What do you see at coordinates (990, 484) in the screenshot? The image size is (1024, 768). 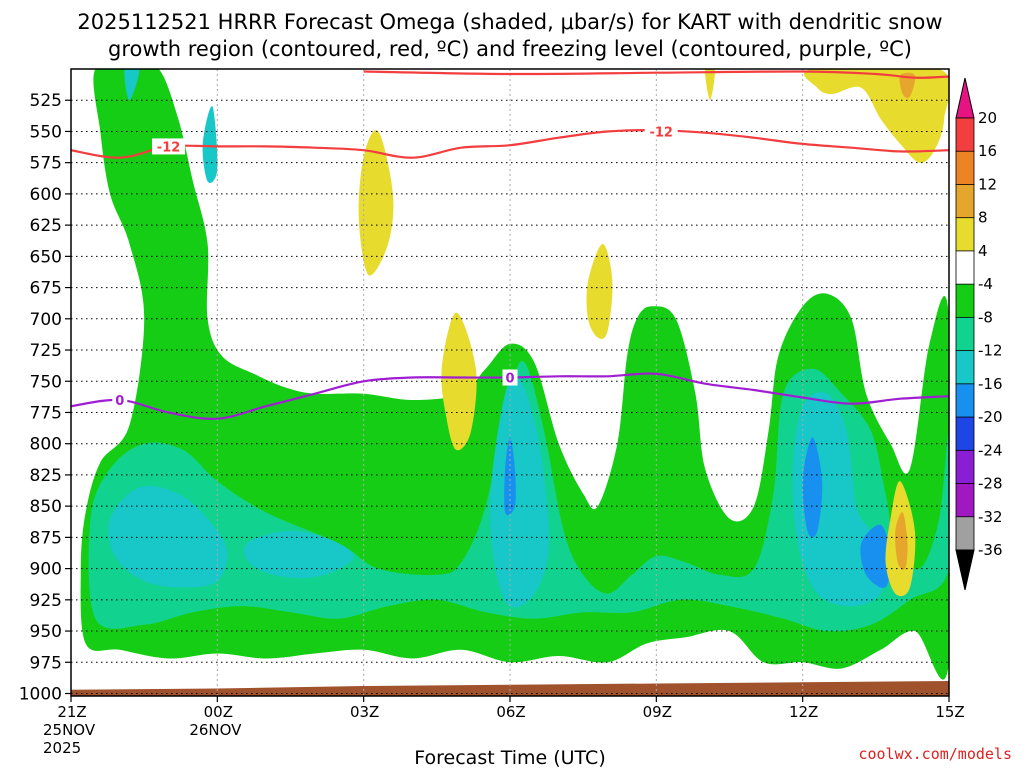 I see `colorbar-label-11: -28` at bounding box center [990, 484].